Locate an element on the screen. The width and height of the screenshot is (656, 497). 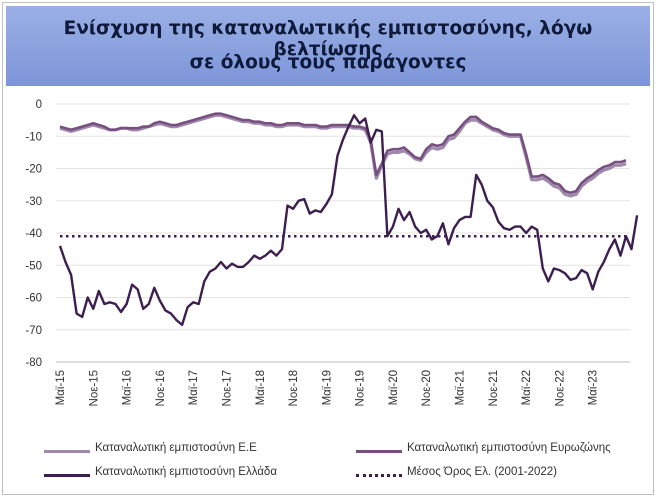
x-tick-label: Μαϊ-22 is located at coordinates (527, 387).